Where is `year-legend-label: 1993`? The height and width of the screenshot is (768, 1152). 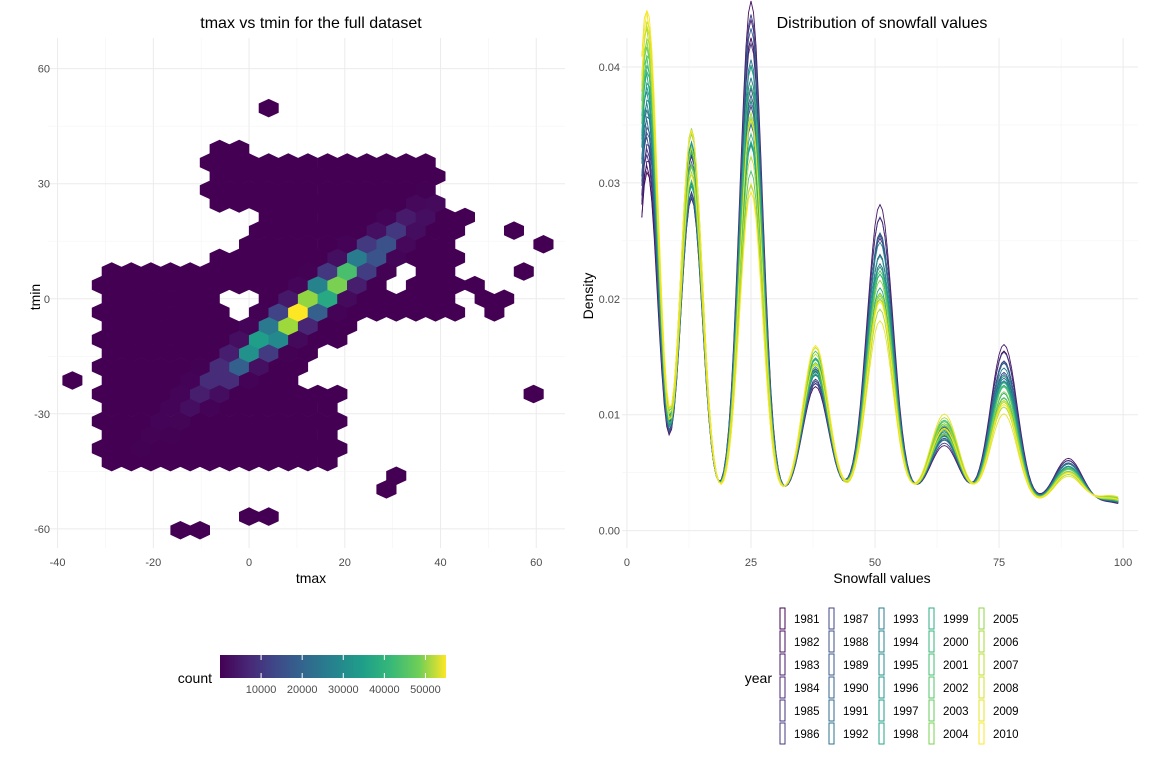 year-legend-label: 1993 is located at coordinates (906, 620).